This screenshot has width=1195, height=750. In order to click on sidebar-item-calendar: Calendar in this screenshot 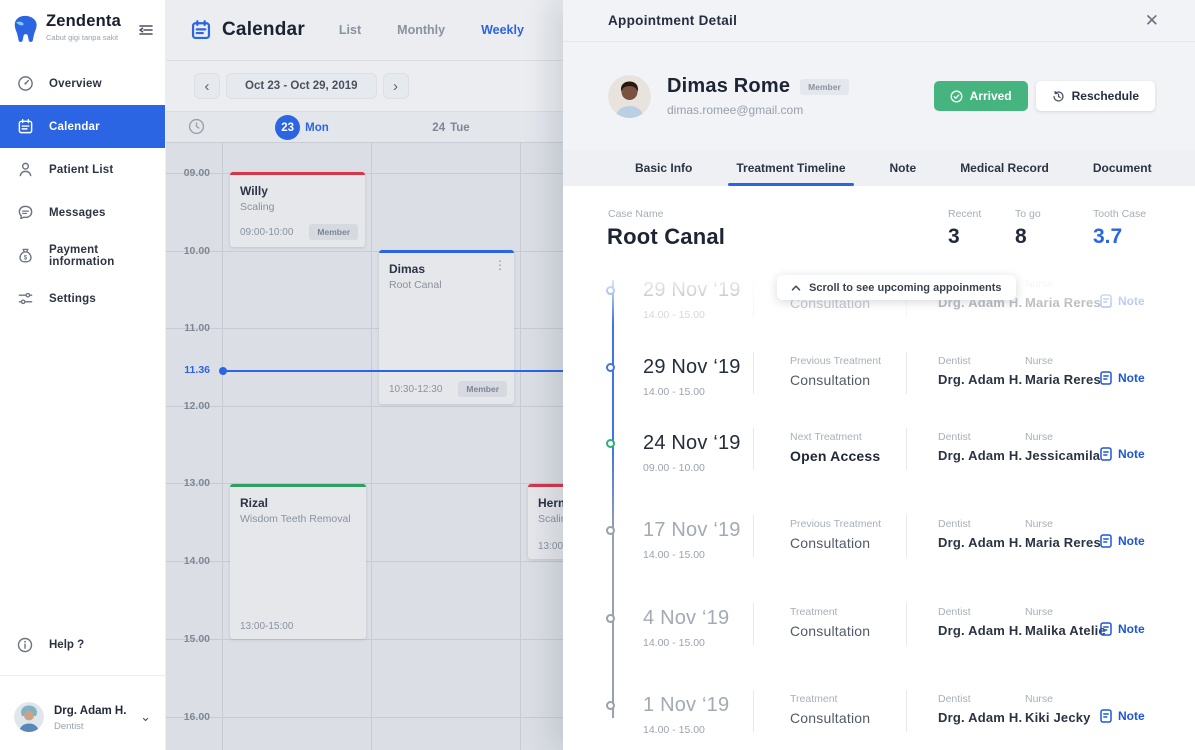, I will do `click(82, 126)`.